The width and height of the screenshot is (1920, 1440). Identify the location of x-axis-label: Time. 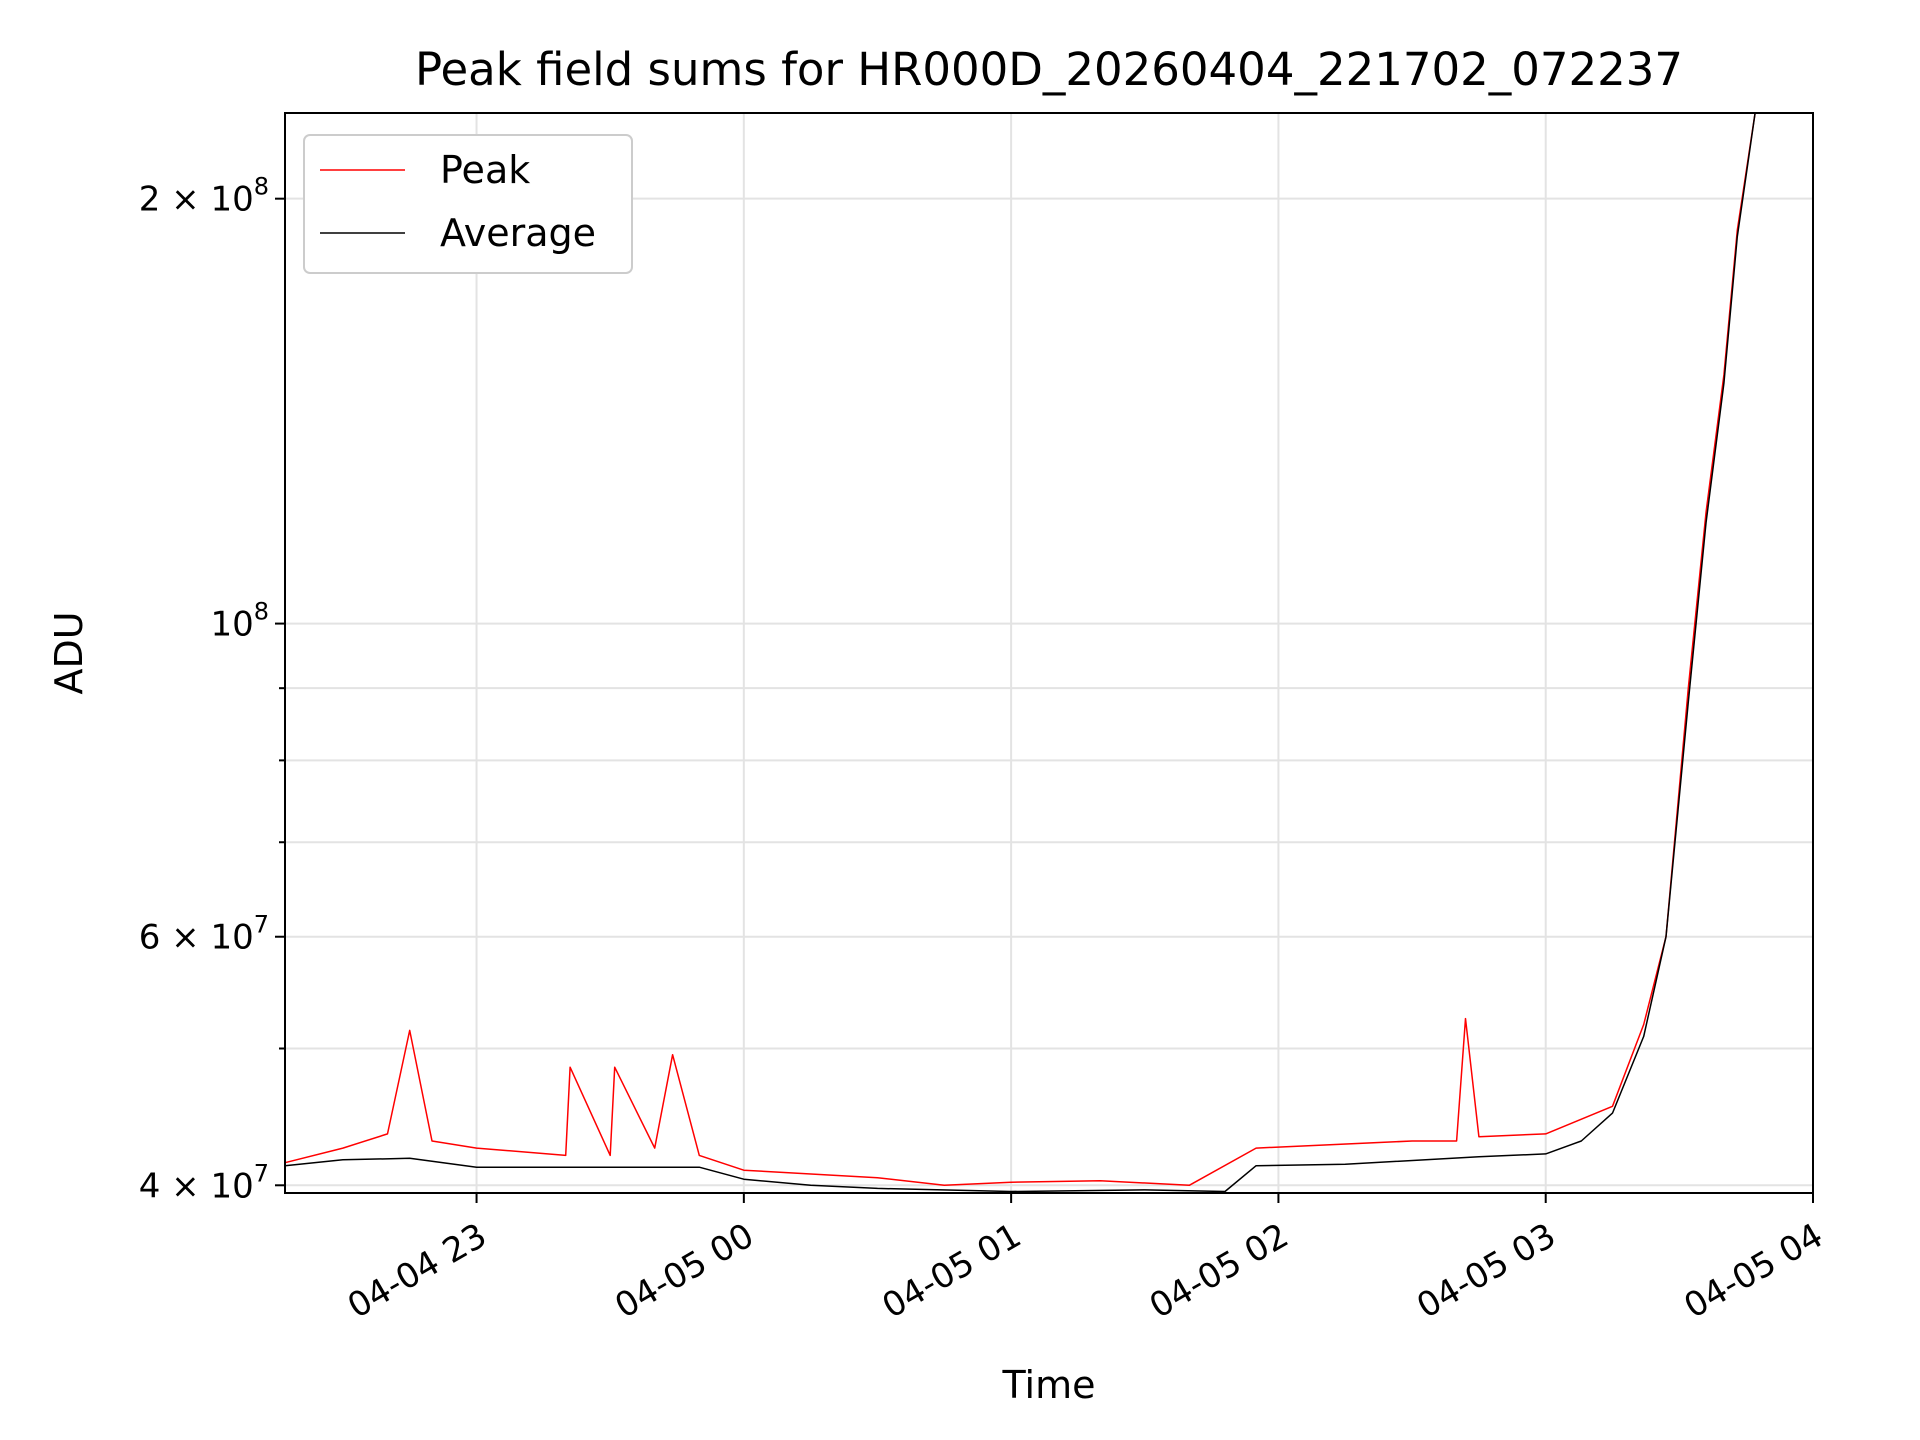
(1049, 1385).